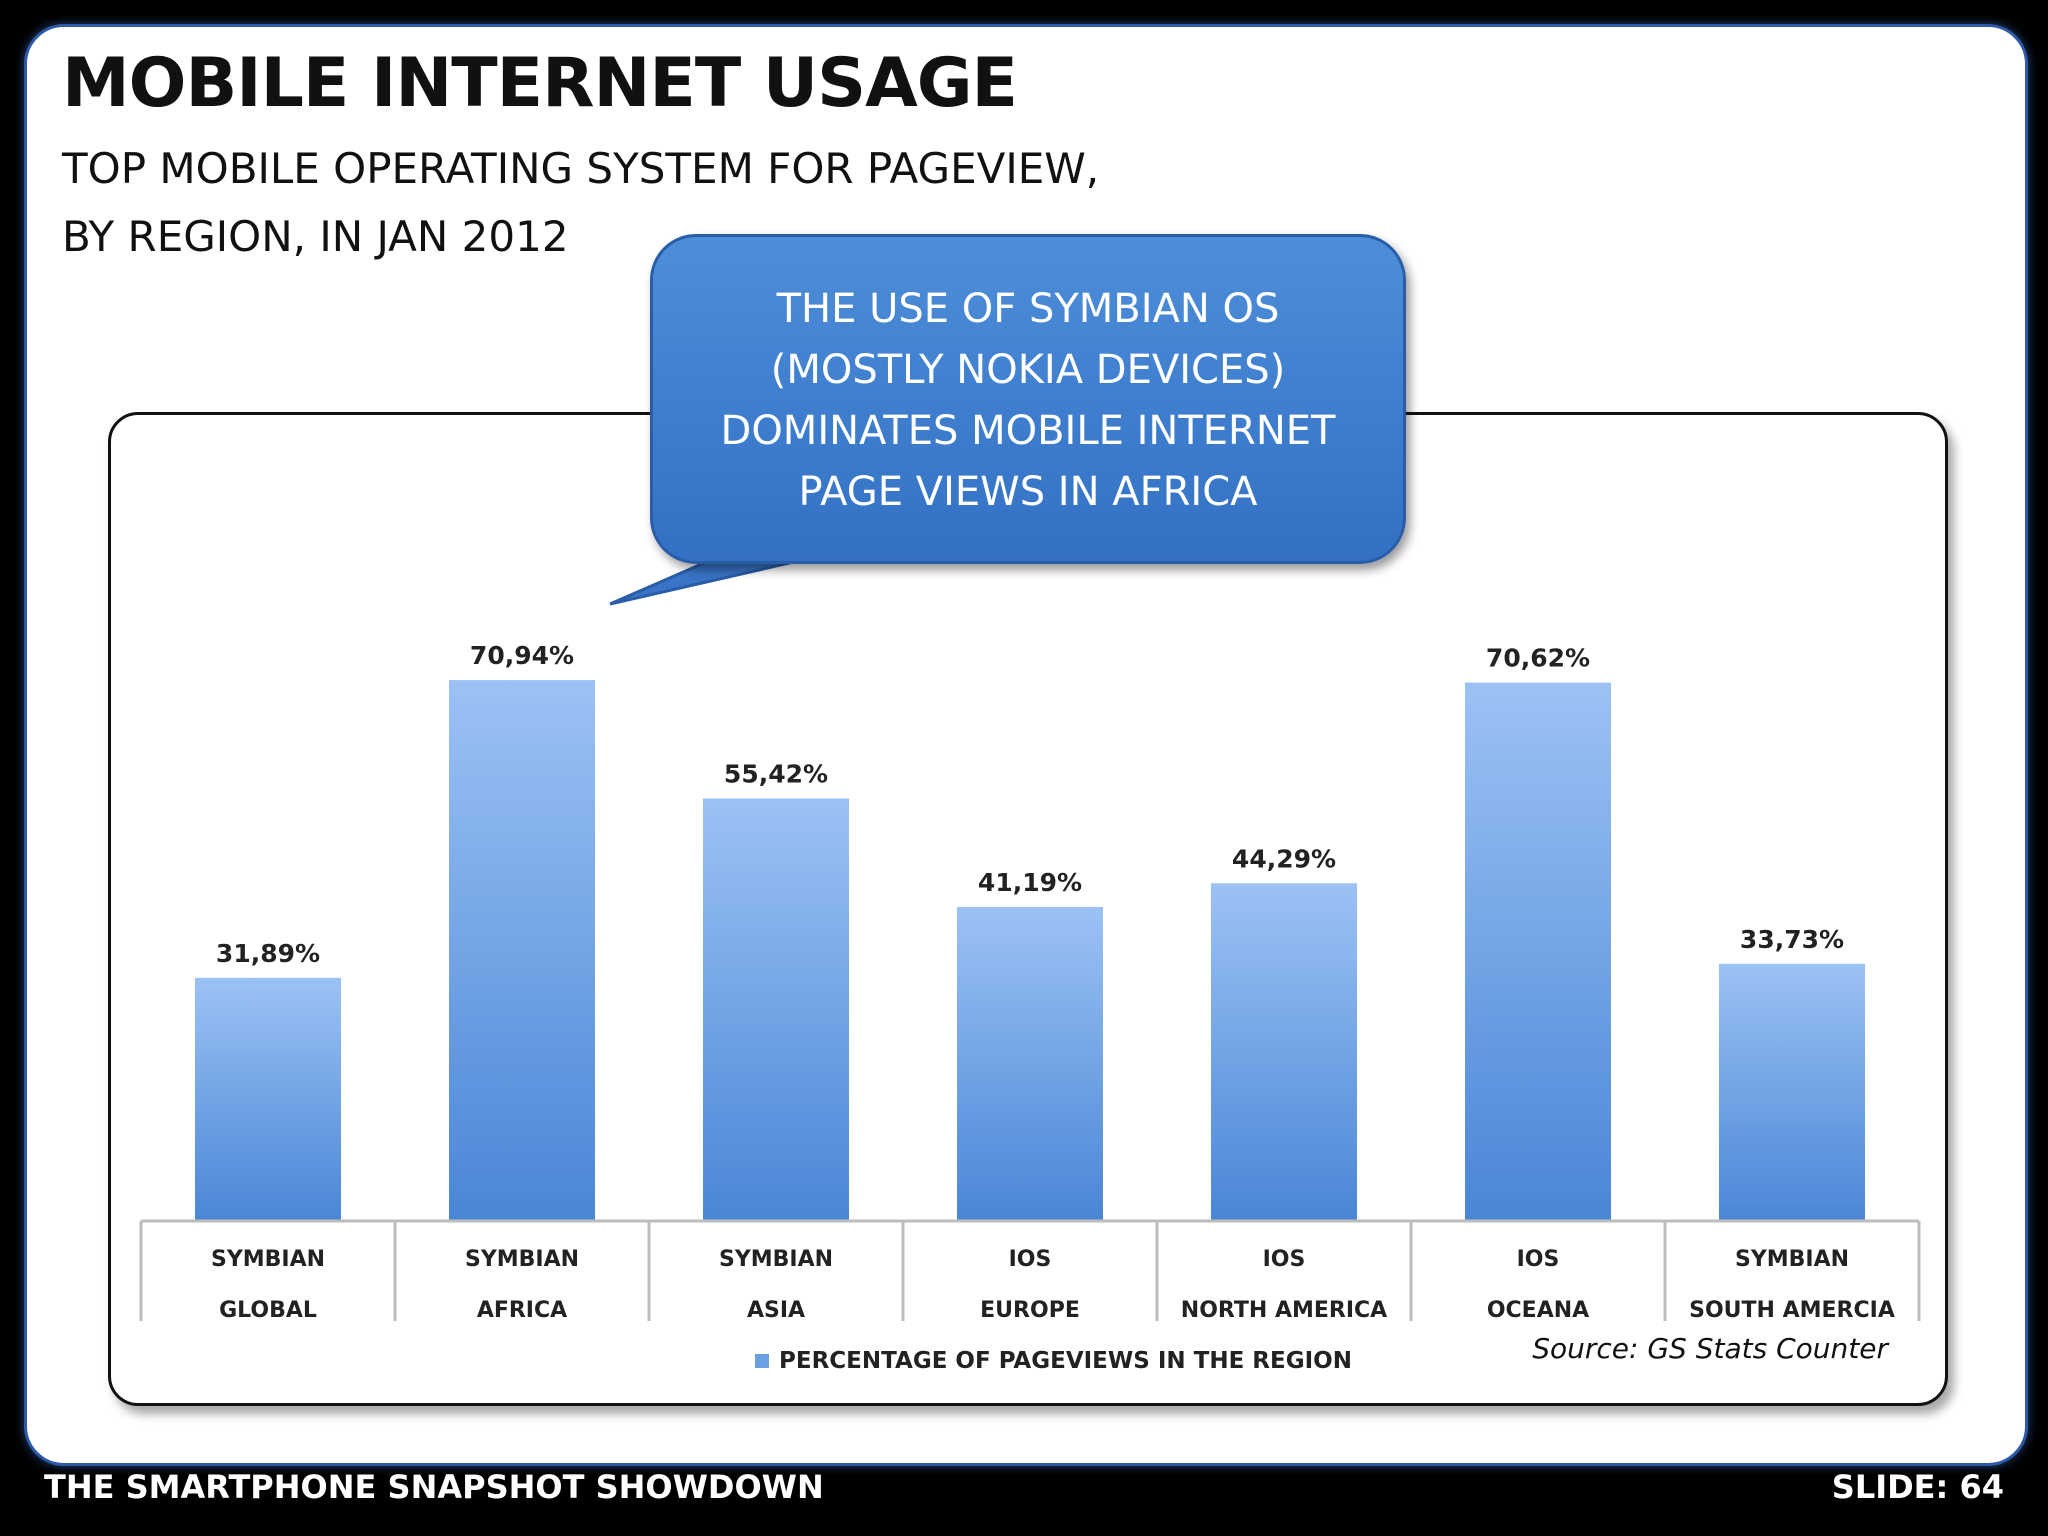 This screenshot has height=1536, width=2048. What do you see at coordinates (315, 236) in the screenshot?
I see `slide-subtitle-line2: BY REGION, IN JAN 2012` at bounding box center [315, 236].